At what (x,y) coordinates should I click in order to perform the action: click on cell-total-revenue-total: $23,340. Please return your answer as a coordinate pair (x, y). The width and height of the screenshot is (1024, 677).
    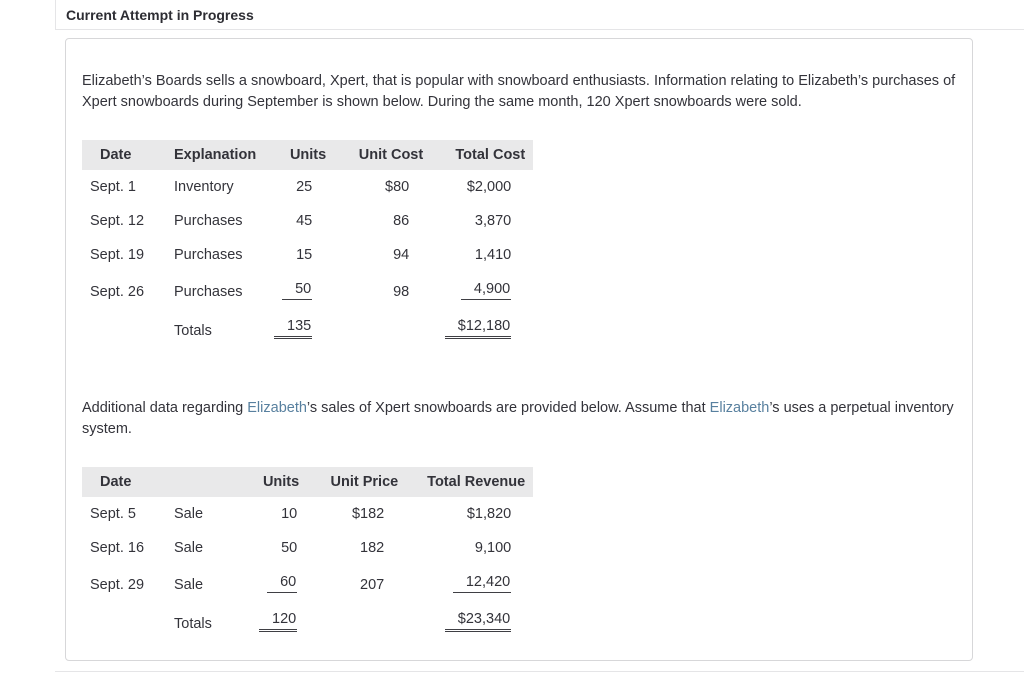
    Looking at the image, I should click on (469, 621).